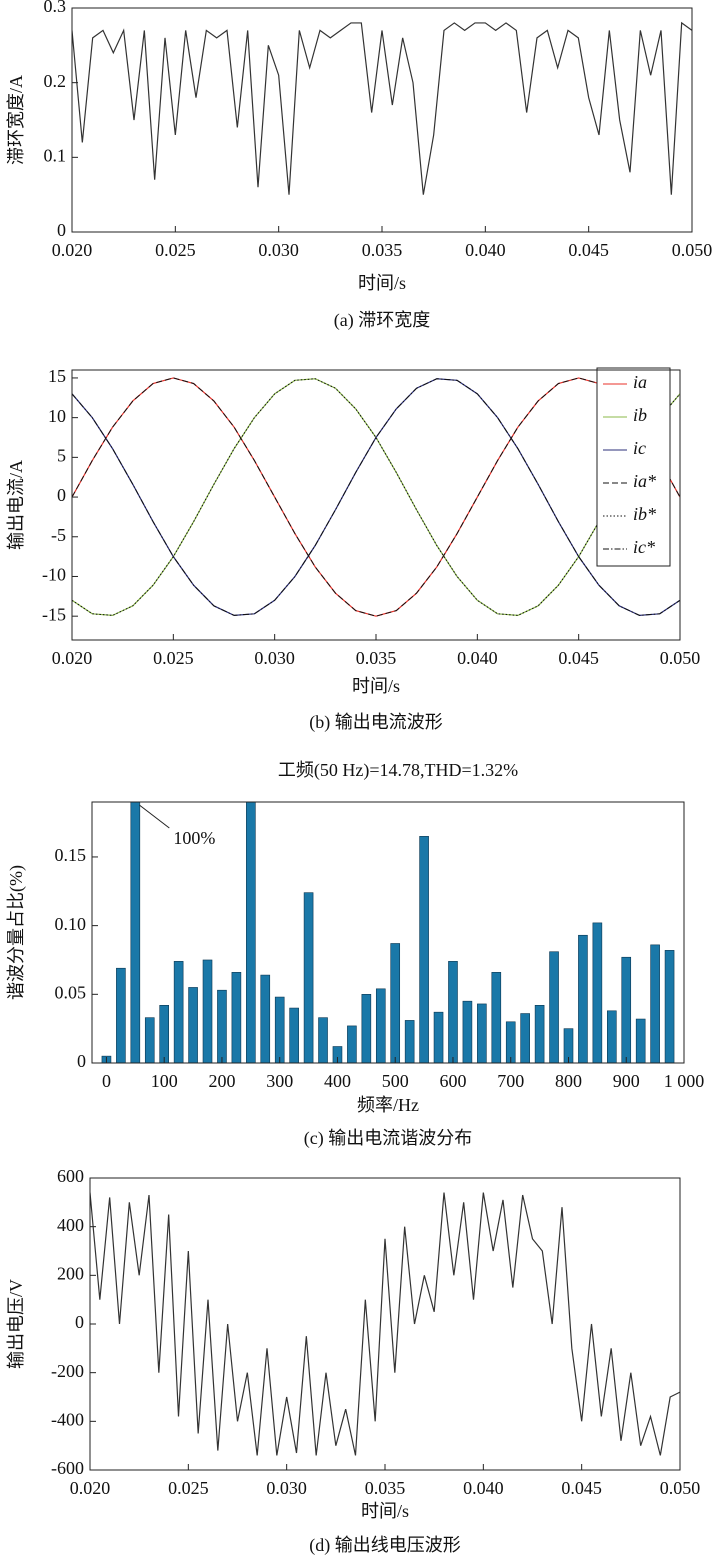 Image resolution: width=712 pixels, height=1563 pixels. Describe the element at coordinates (194, 838) in the screenshot. I see `annotation: 100%` at that location.